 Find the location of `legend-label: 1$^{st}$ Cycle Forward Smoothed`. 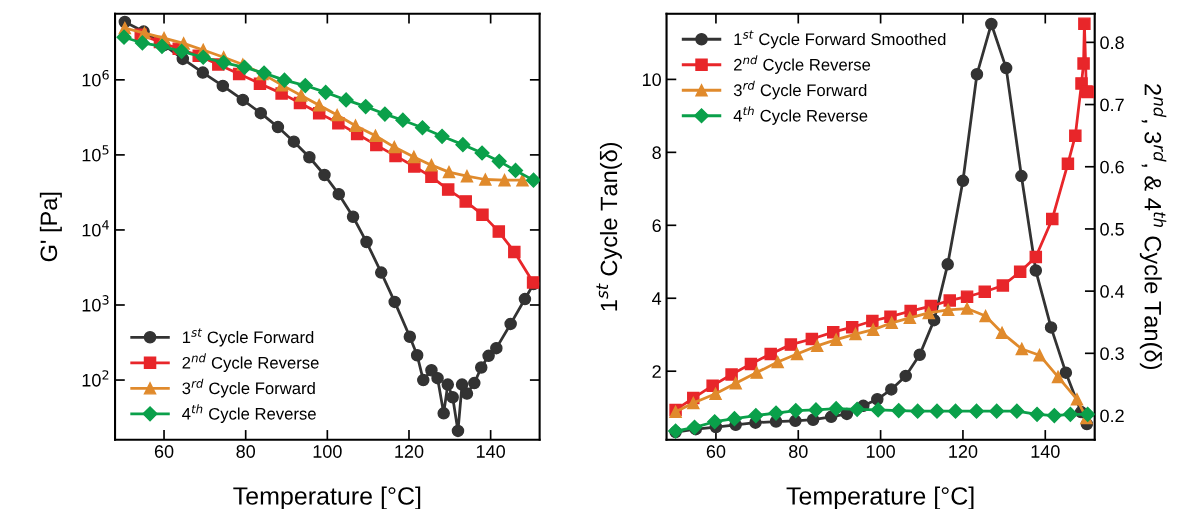

legend-label: 1$^{st}$ Cycle Forward Smoothed is located at coordinates (840, 39).